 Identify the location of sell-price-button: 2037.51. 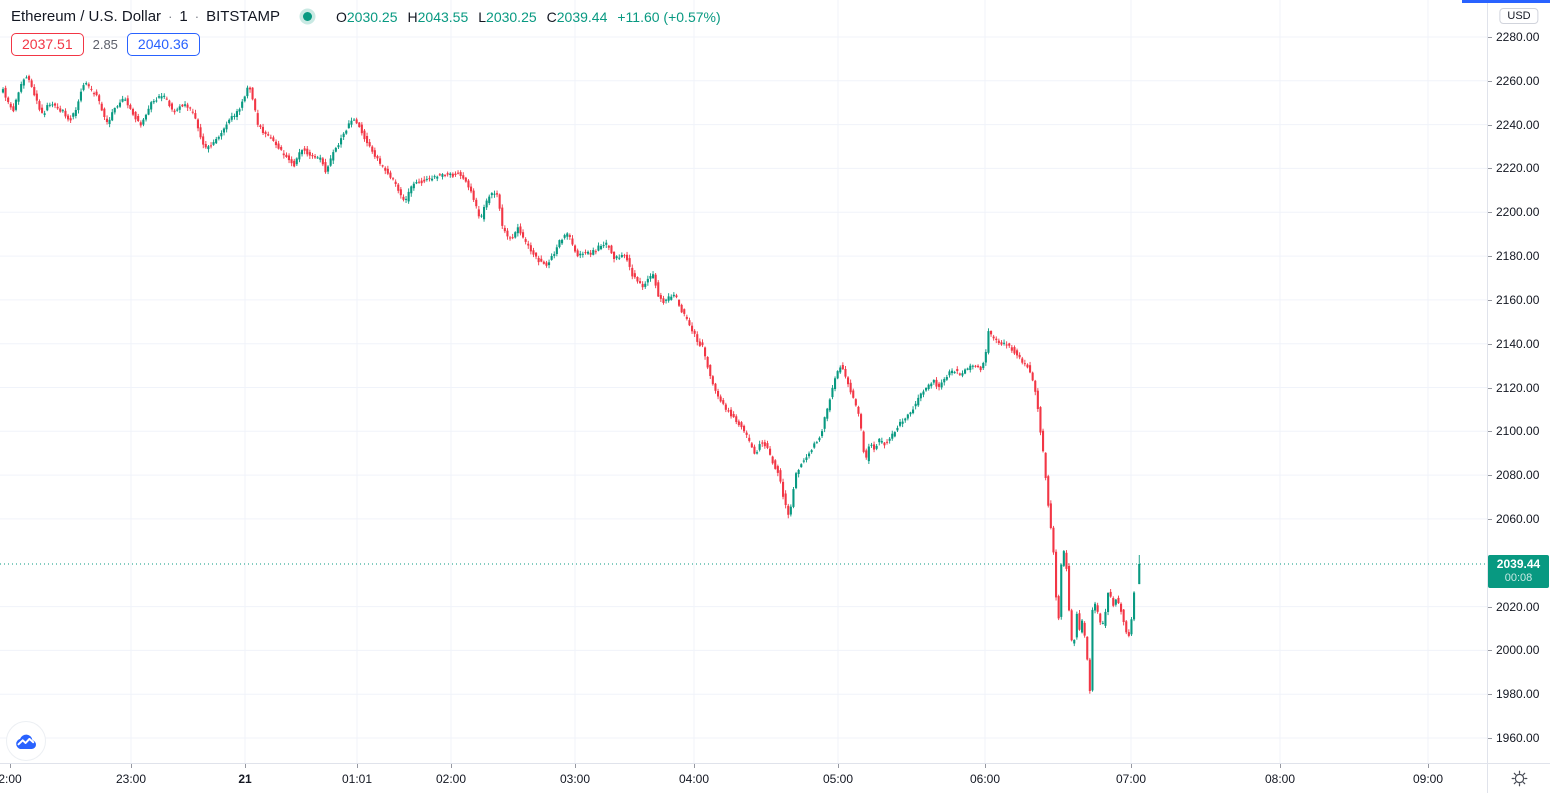
(47, 44).